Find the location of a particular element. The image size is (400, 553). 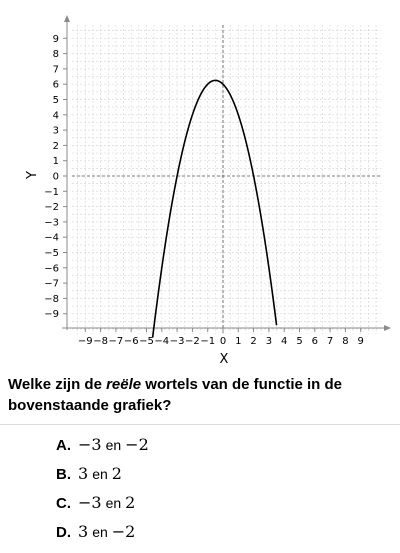

x-tick-label: 4 is located at coordinates (284, 341).